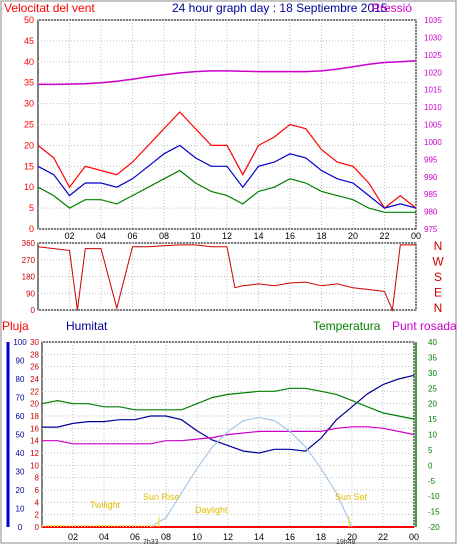 The height and width of the screenshot is (544, 457). Describe the element at coordinates (37, 502) in the screenshot. I see `rain-y-tick-label: 4` at that location.